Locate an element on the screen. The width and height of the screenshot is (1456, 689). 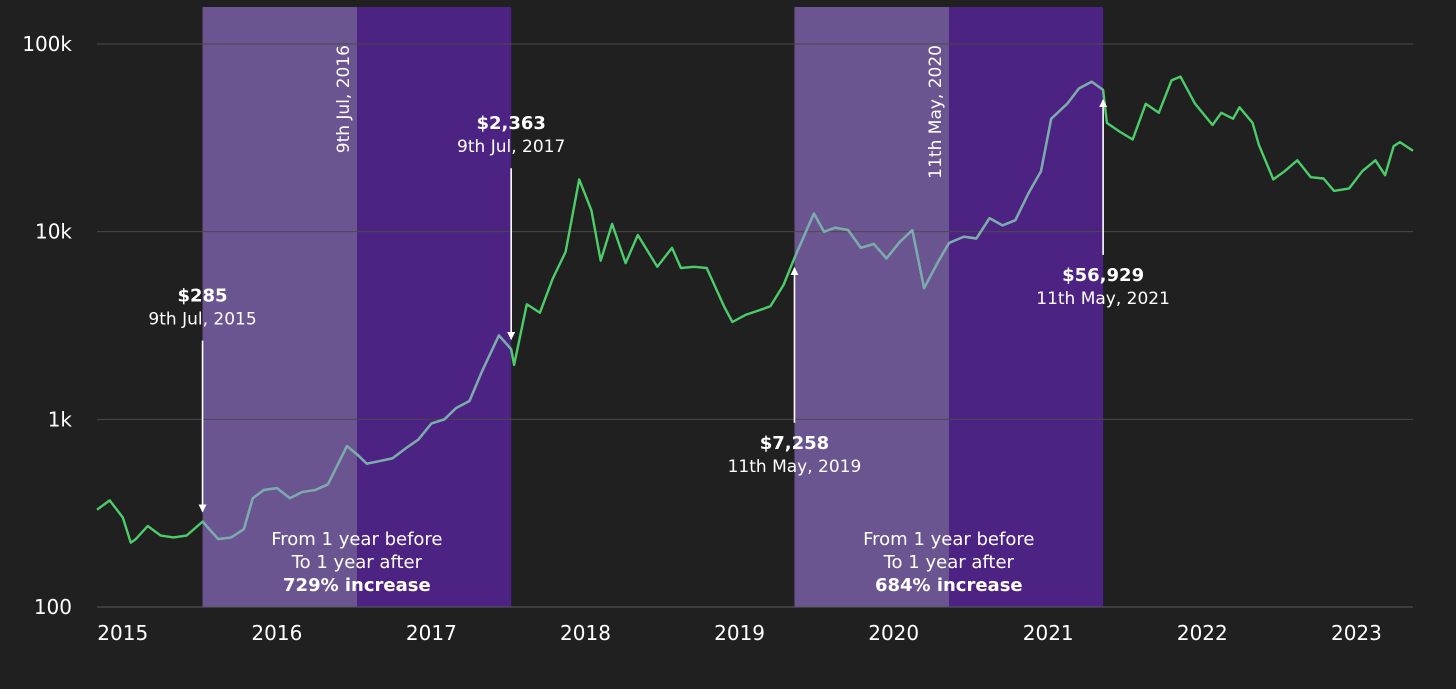
band-note-line2-2: To 1 year after is located at coordinates (949, 562).